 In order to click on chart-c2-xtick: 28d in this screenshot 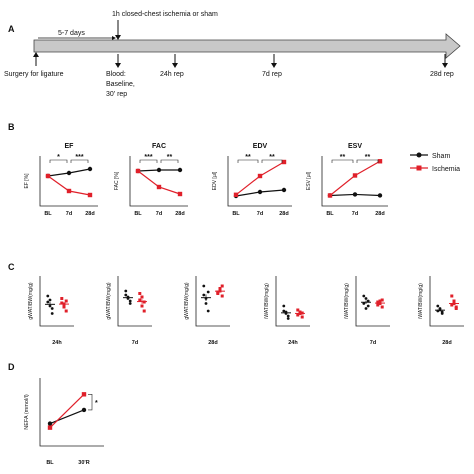, I will do `click(212, 343)`.